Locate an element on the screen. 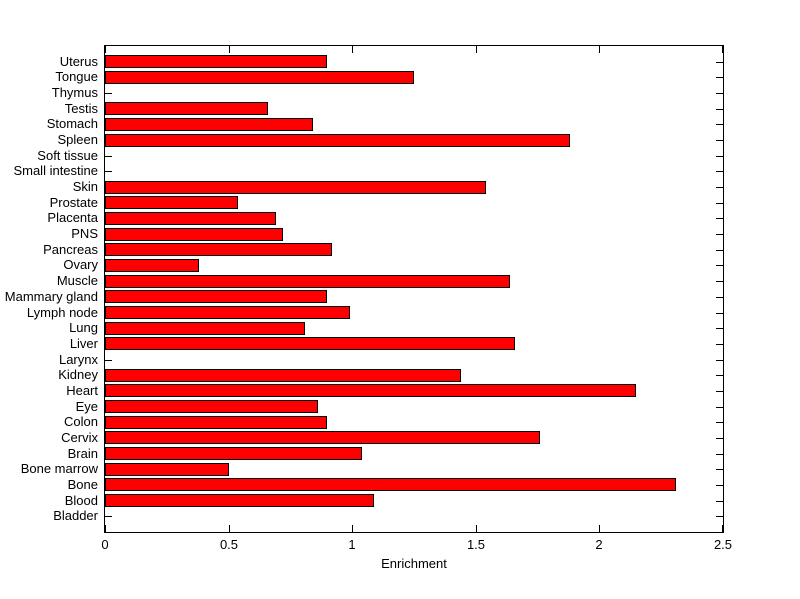  bar-mammary-gland is located at coordinates (216, 296).